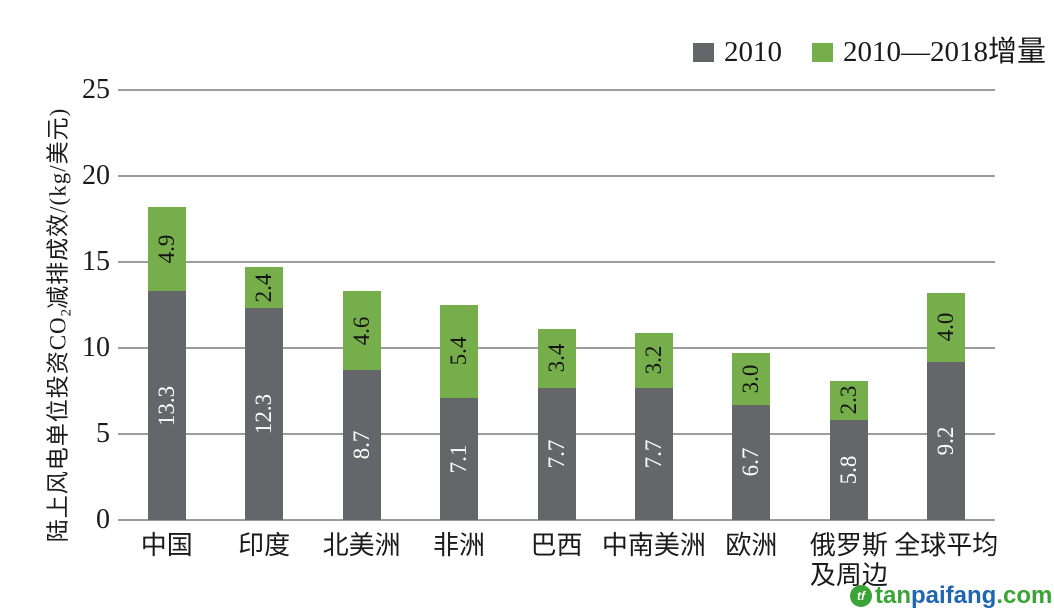 The height and width of the screenshot is (613, 1054). Describe the element at coordinates (459, 545) in the screenshot. I see `x-category-label-3: 非洲` at that location.